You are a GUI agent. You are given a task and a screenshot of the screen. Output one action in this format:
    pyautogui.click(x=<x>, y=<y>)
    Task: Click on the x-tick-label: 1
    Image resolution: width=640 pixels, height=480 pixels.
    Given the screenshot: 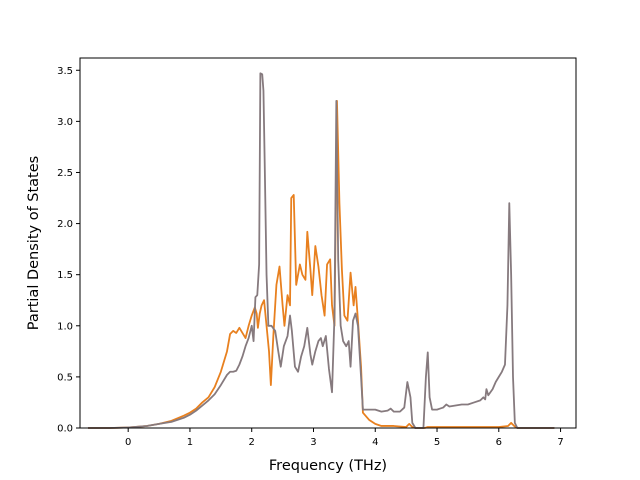 What is the action you would take?
    pyautogui.click(x=190, y=442)
    